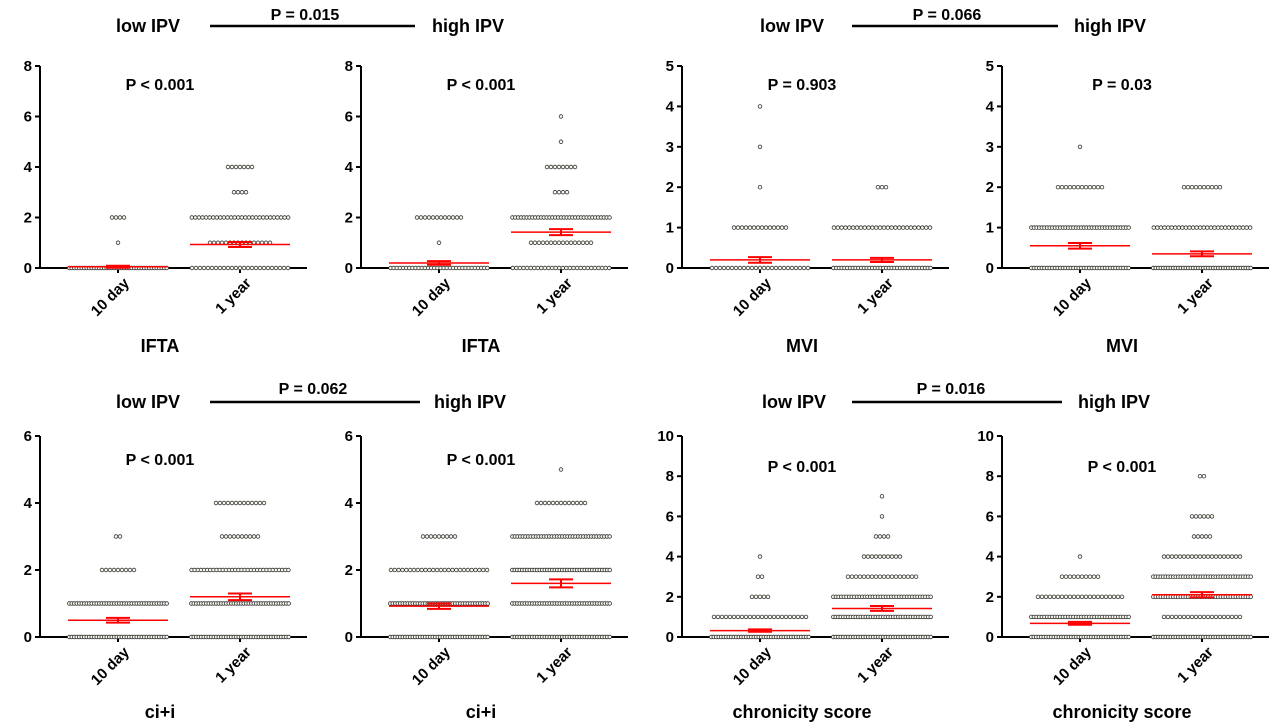  I want to click on series-10-day, so click(439, 243).